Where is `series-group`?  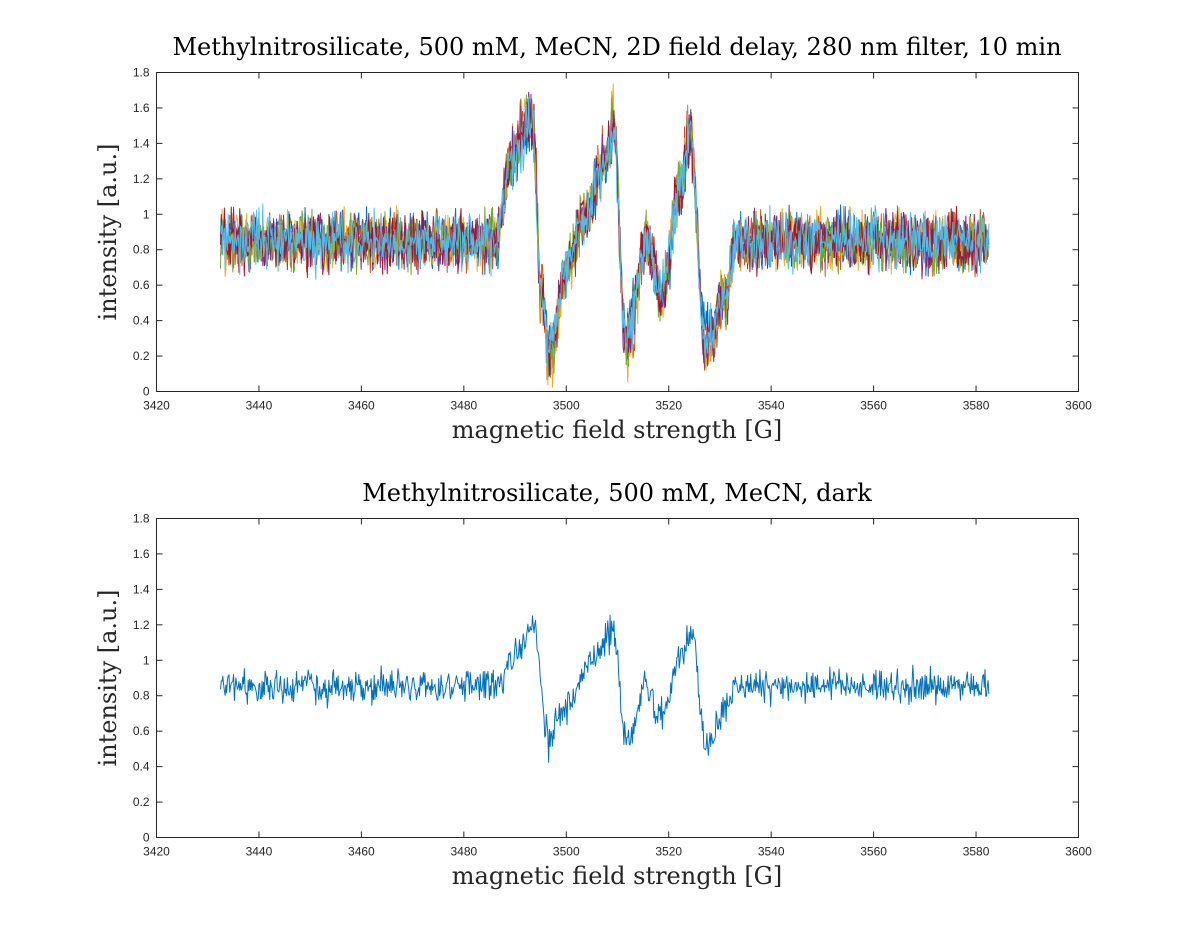 series-group is located at coordinates (605, 688).